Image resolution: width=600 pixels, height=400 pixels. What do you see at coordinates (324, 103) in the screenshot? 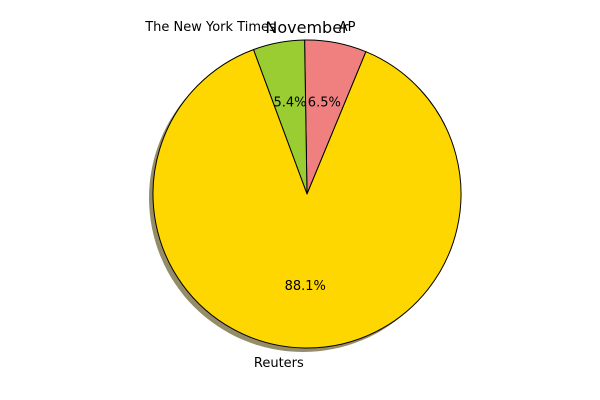
I see `slice-percent-ap: 6.5%` at bounding box center [324, 103].